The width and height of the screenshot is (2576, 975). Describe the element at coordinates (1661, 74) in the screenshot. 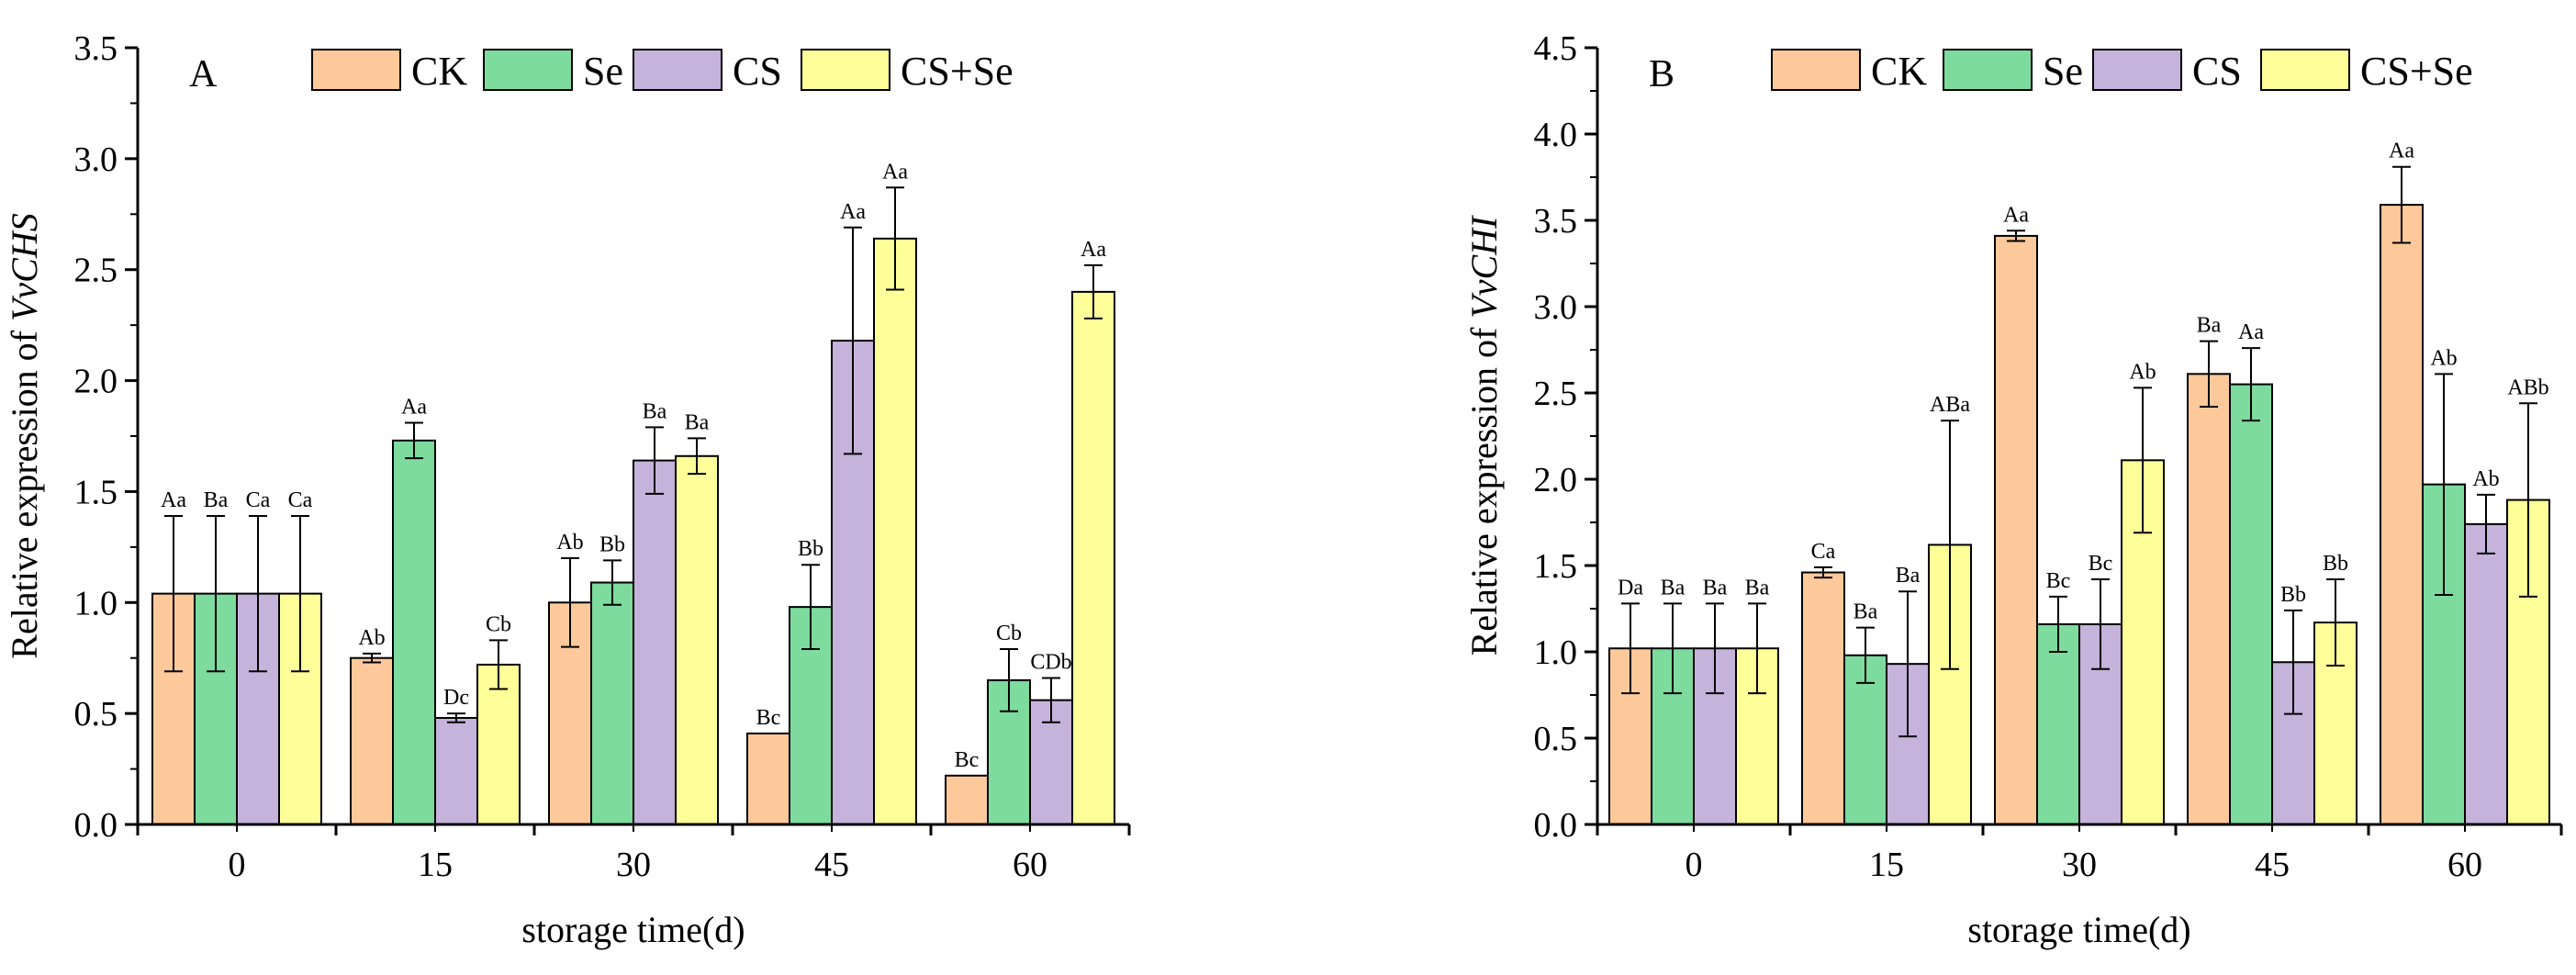

I see `panel-letter: B` at that location.